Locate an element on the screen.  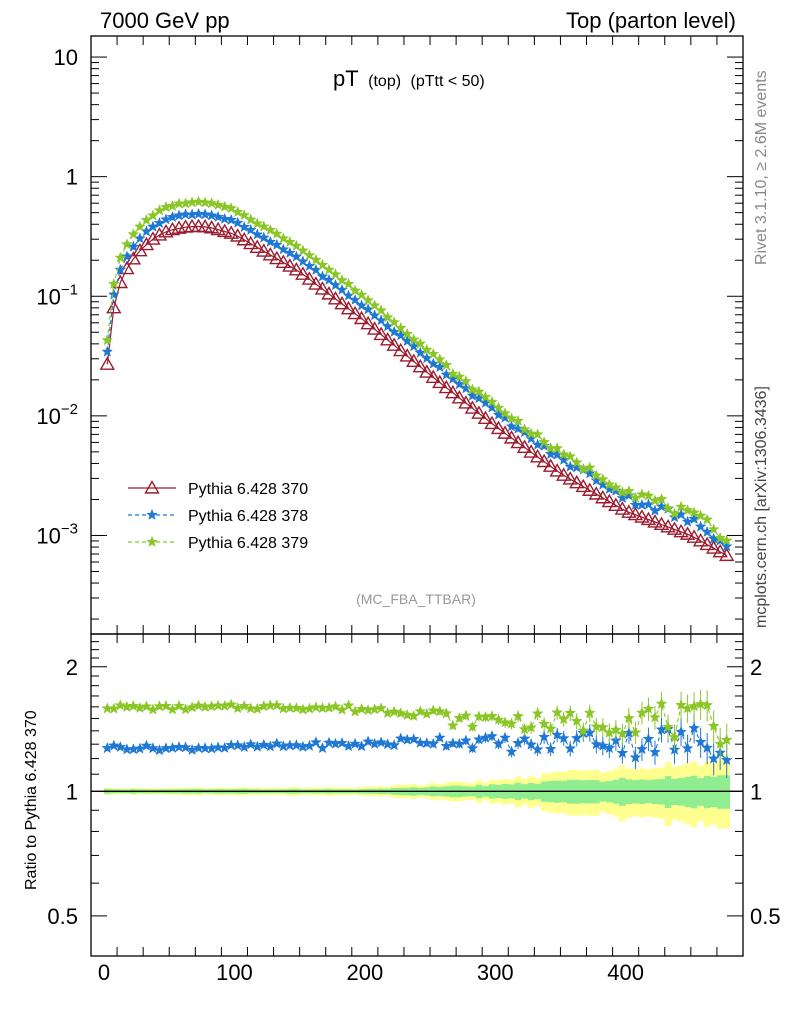
x-tick-label: 300 is located at coordinates (495, 972).